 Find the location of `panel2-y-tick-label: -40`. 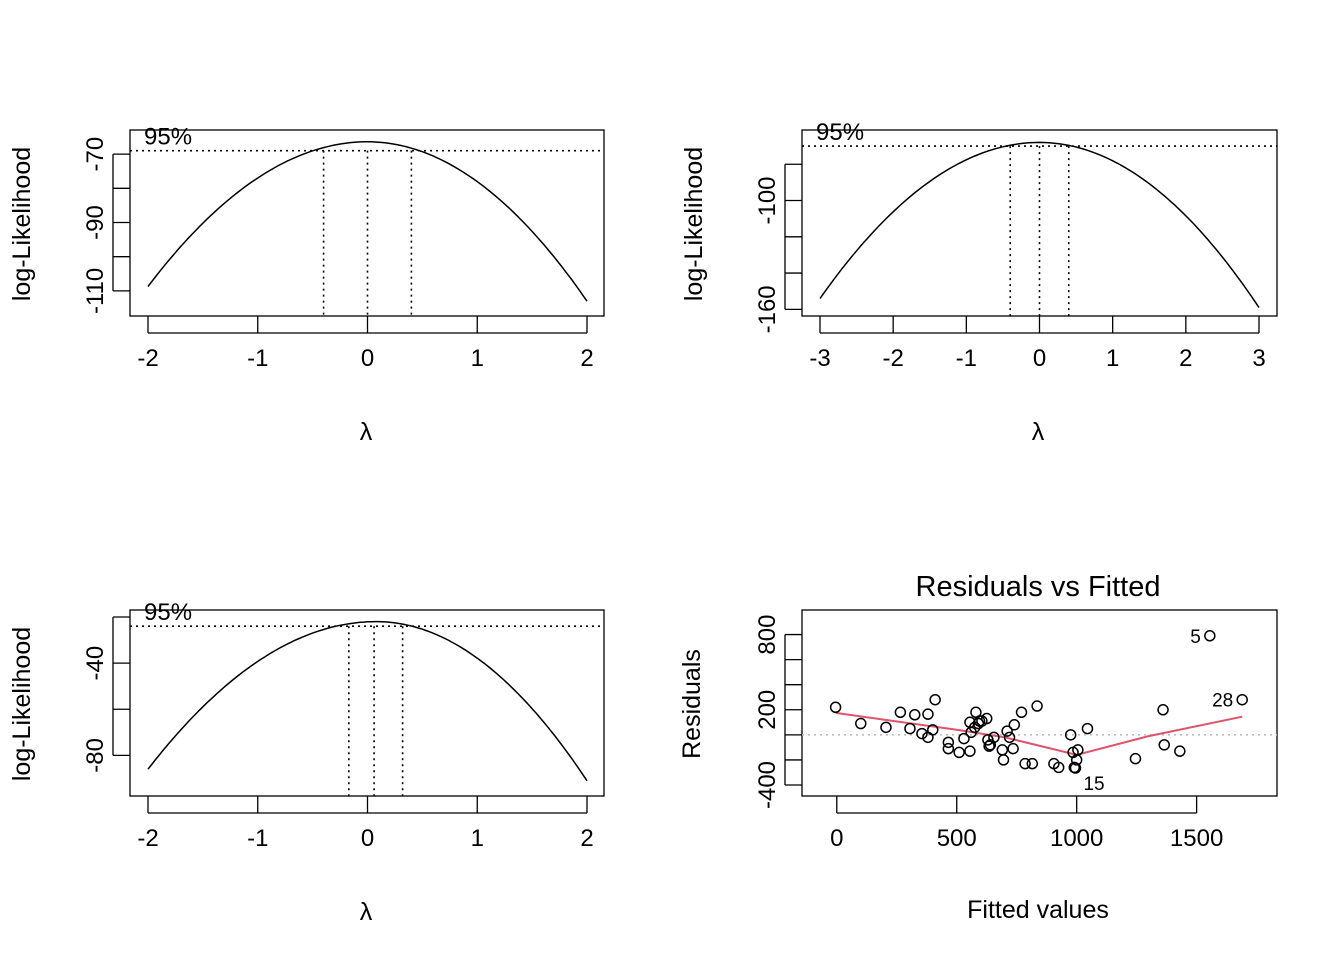

panel2-y-tick-label: -40 is located at coordinates (95, 663).